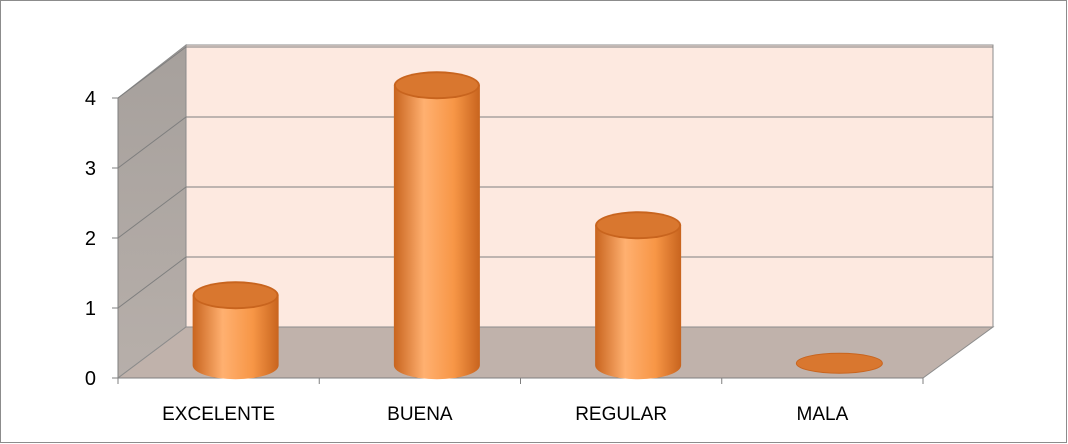 The image size is (1068, 444). I want to click on bar-regular, so click(638, 295).